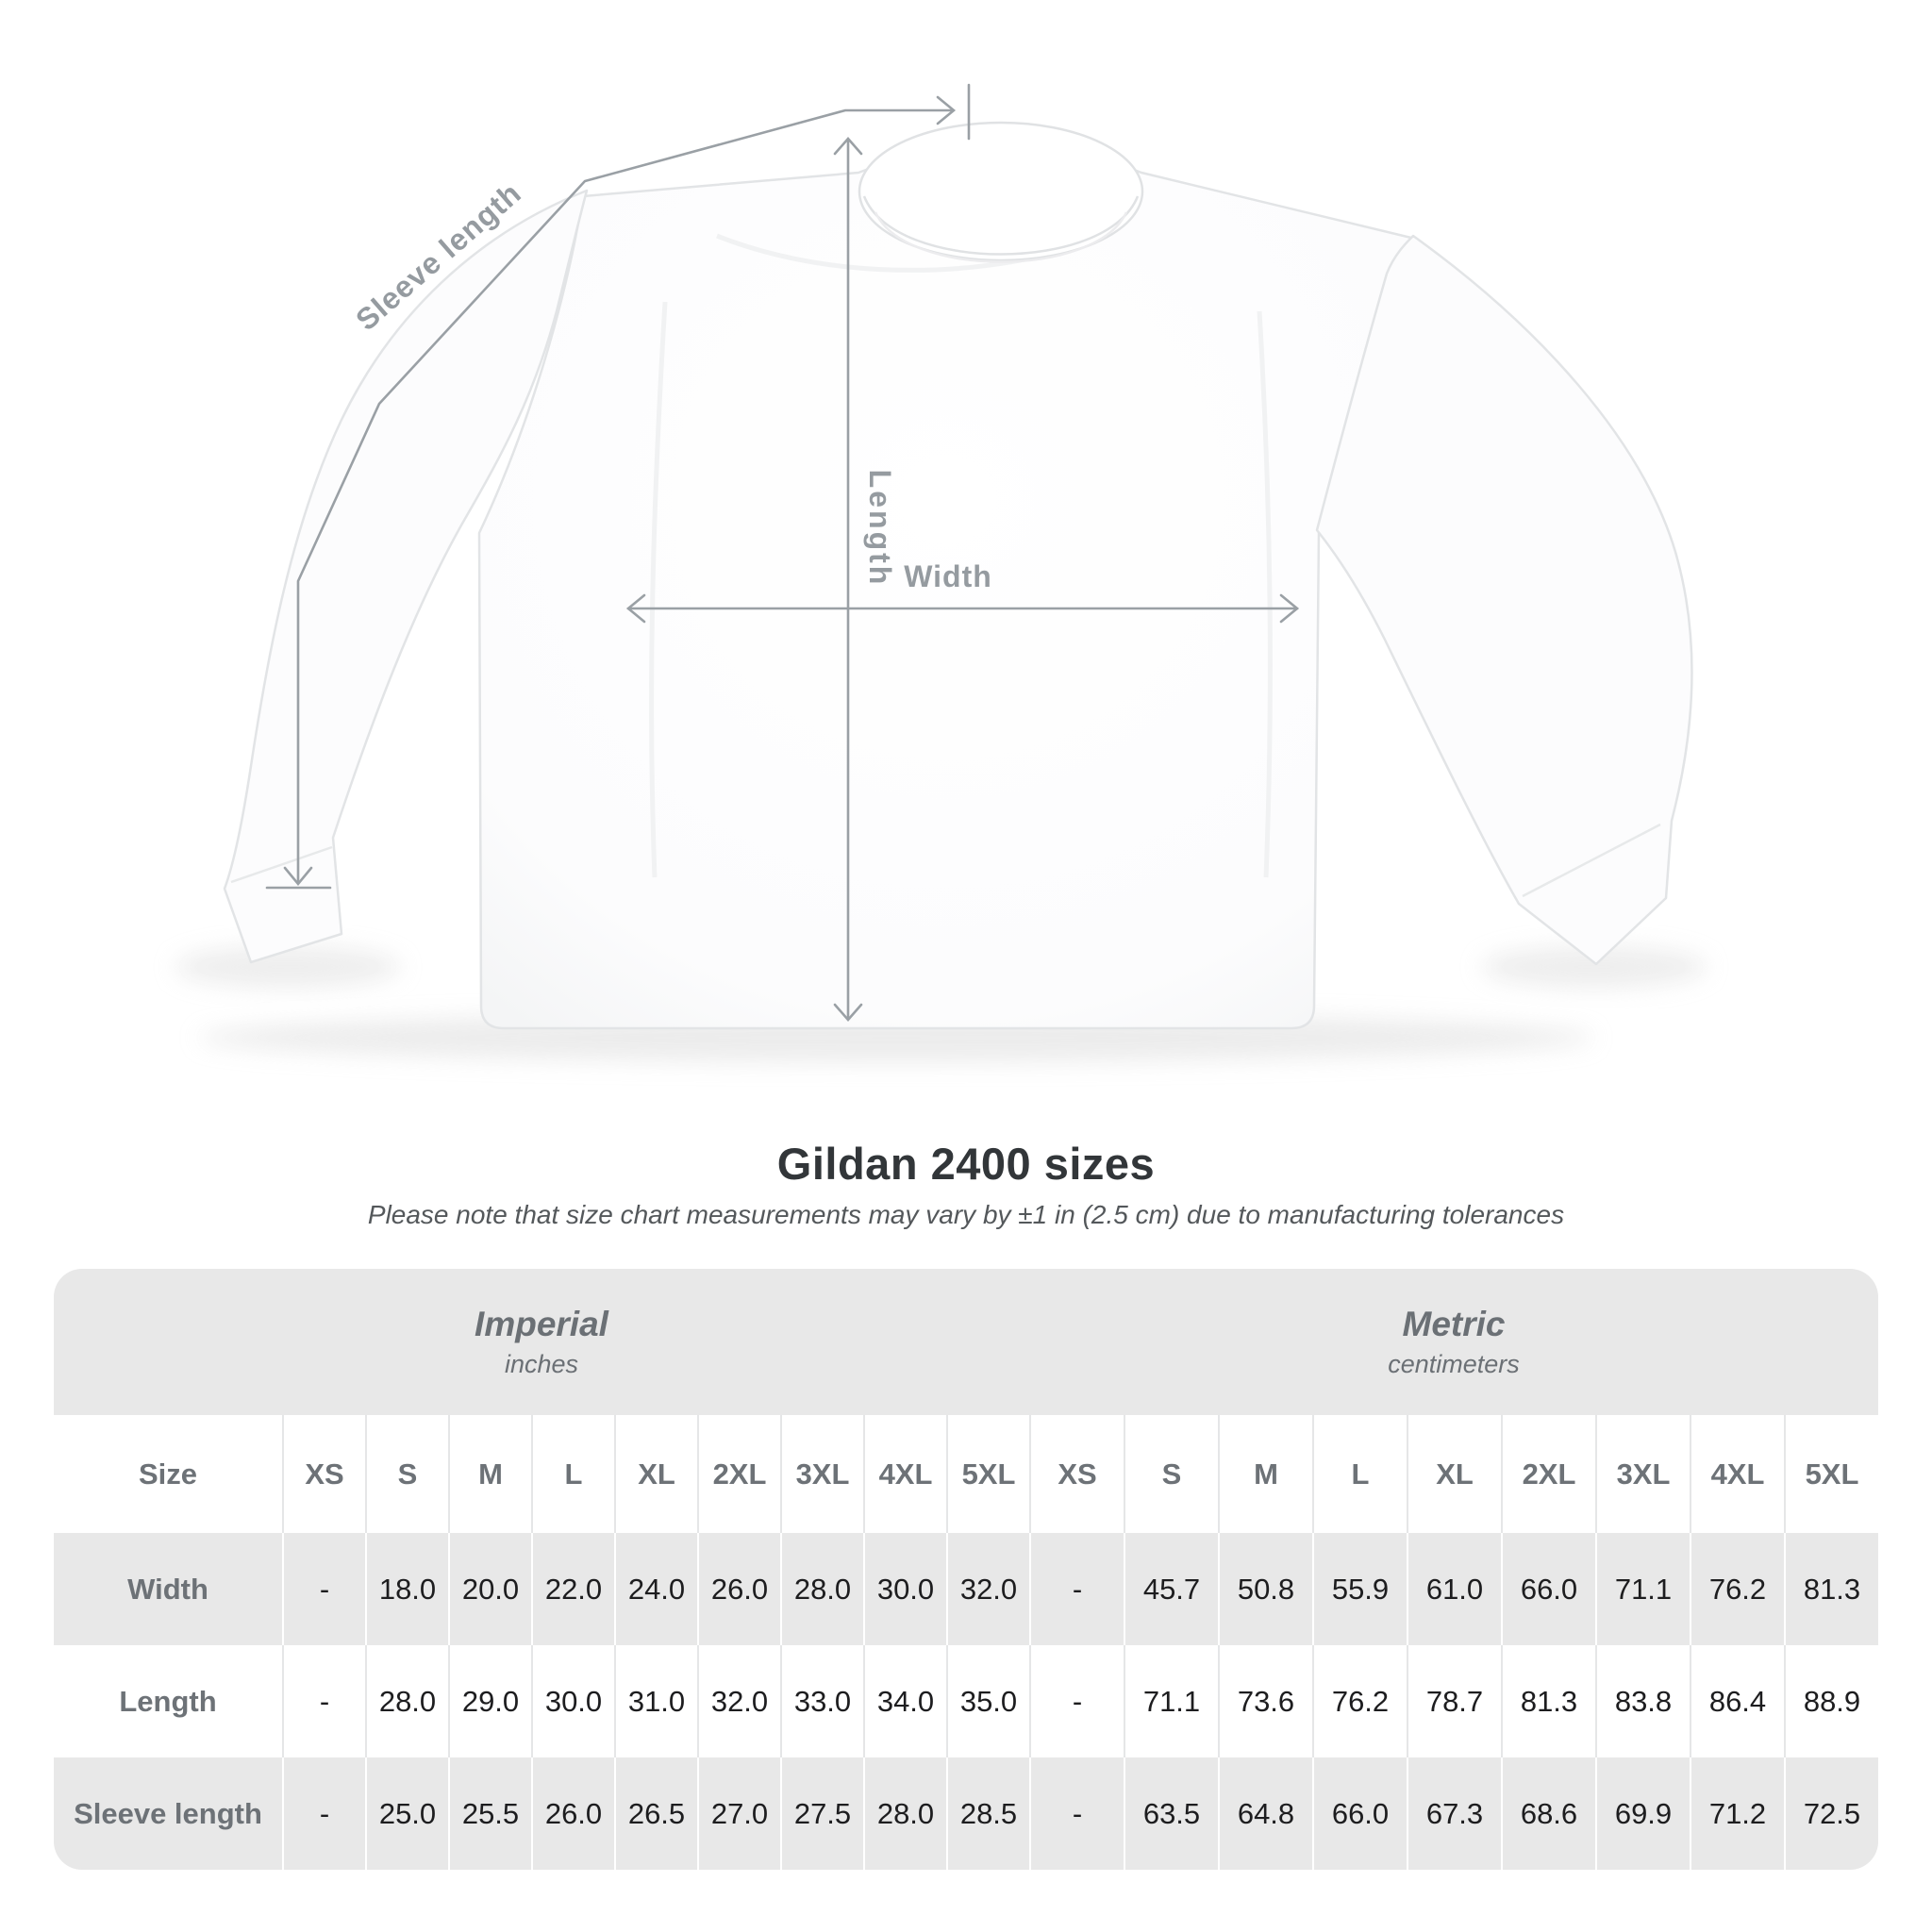  I want to click on metric-value: 64.8, so click(1265, 1814).